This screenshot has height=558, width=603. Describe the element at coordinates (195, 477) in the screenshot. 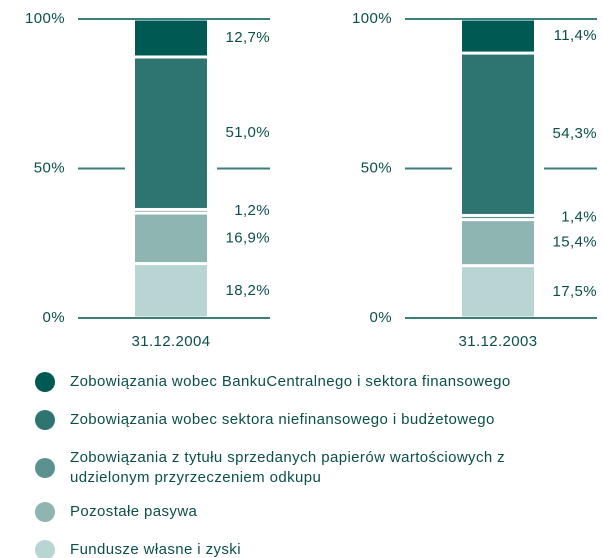

I see `legend-line: udzielonym przyrzeczeniem odkupu` at that location.